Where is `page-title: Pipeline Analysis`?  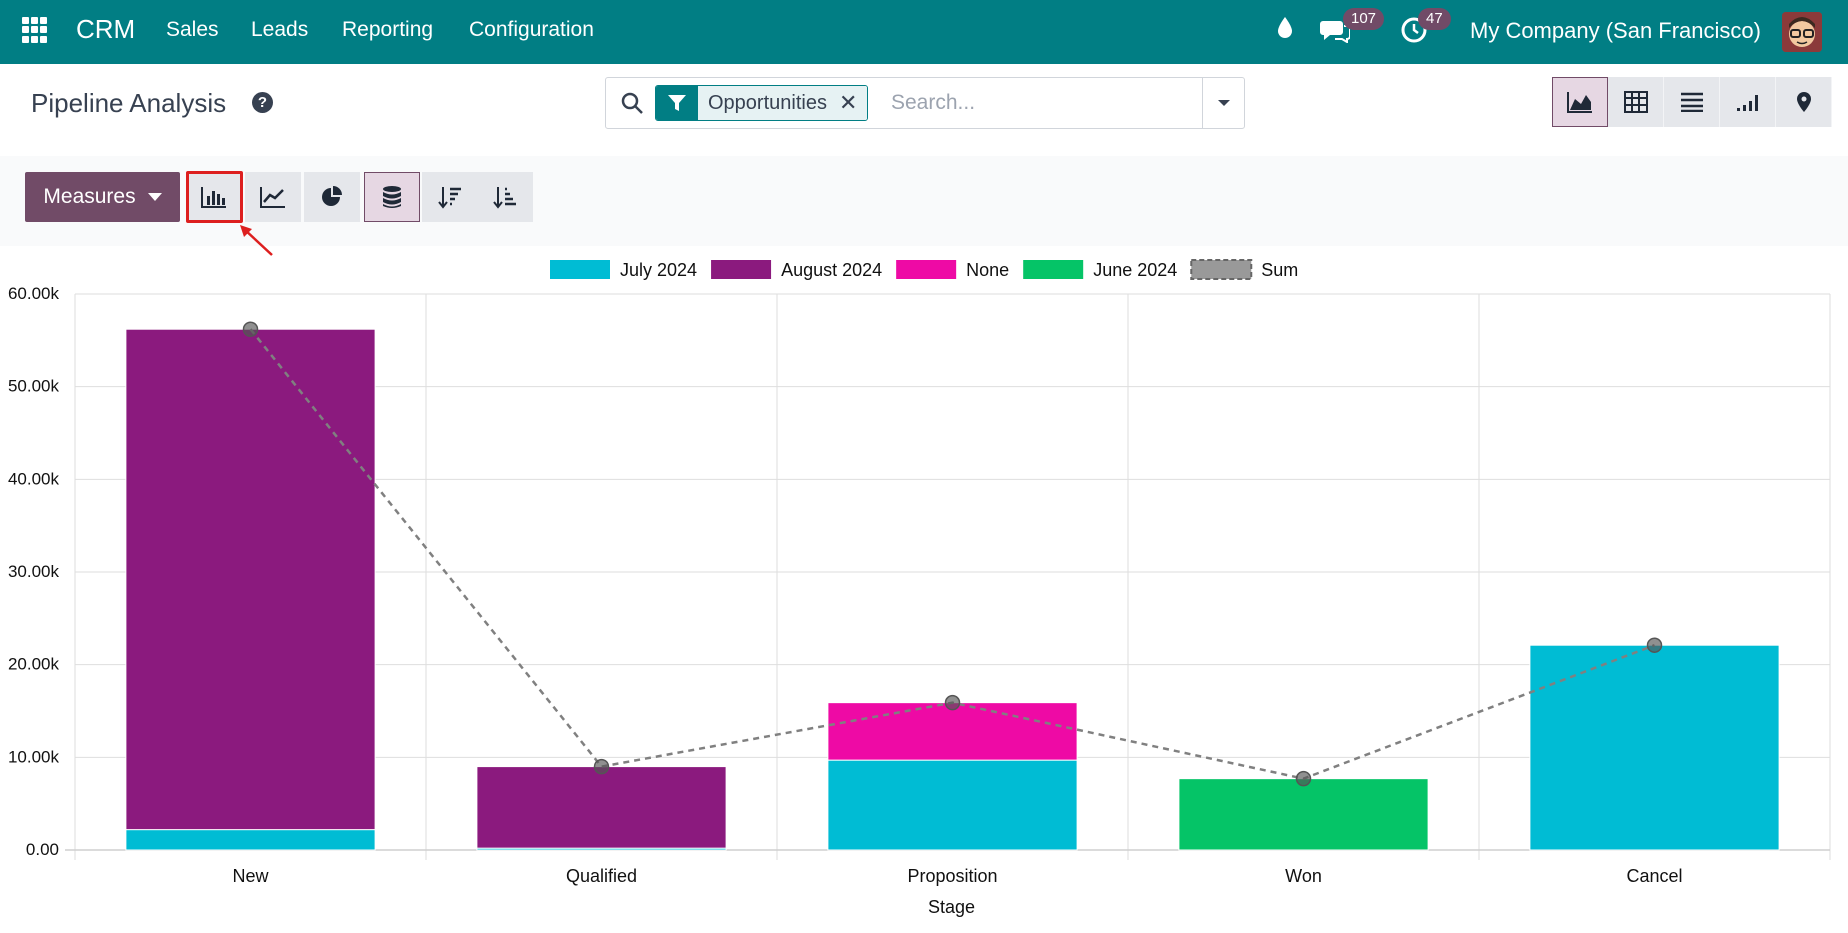 page-title: Pipeline Analysis is located at coordinates (129, 103).